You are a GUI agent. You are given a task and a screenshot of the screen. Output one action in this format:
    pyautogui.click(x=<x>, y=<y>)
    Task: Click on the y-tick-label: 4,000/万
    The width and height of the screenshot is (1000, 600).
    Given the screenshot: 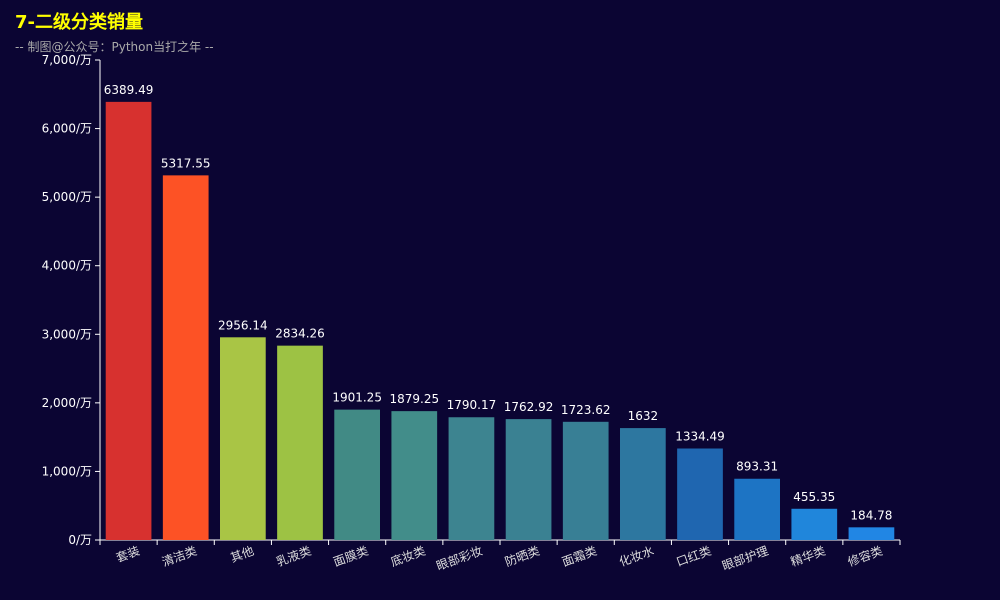 What is the action you would take?
    pyautogui.click(x=67, y=266)
    